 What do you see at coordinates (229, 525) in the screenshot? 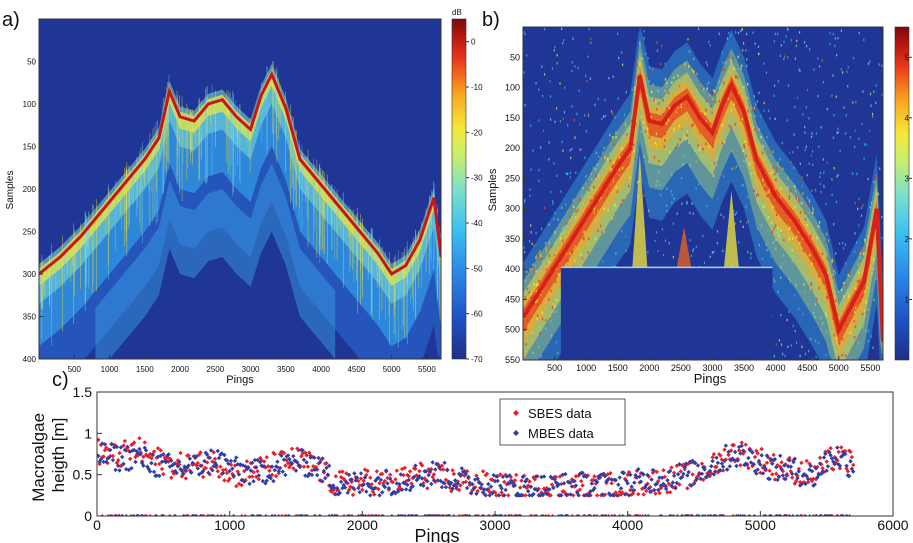
I see `panel-c-xtick-label: 1000` at bounding box center [229, 525].